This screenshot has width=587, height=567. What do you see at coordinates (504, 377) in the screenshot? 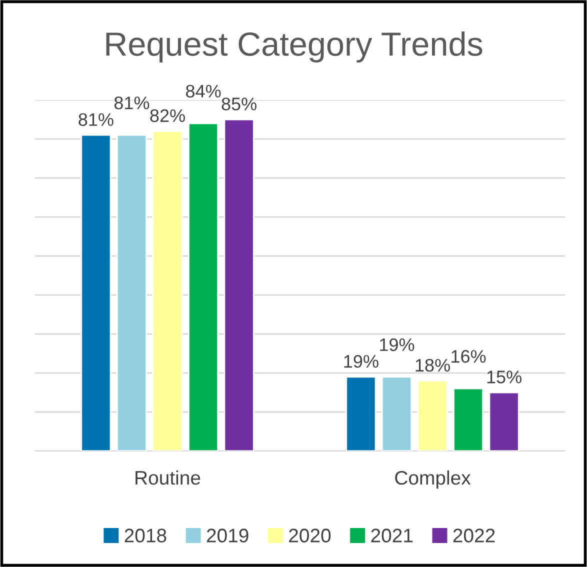
I see `data-label: 15%` at bounding box center [504, 377].